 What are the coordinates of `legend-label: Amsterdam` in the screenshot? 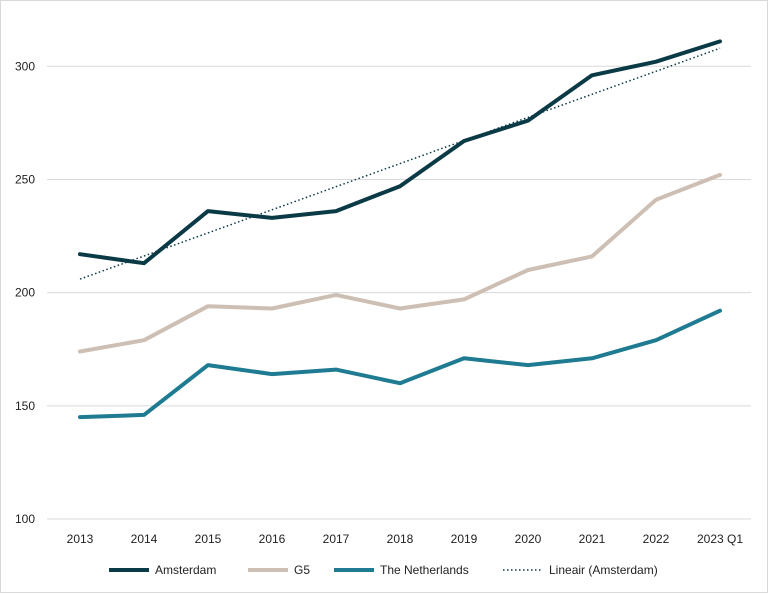 It's located at (185, 570).